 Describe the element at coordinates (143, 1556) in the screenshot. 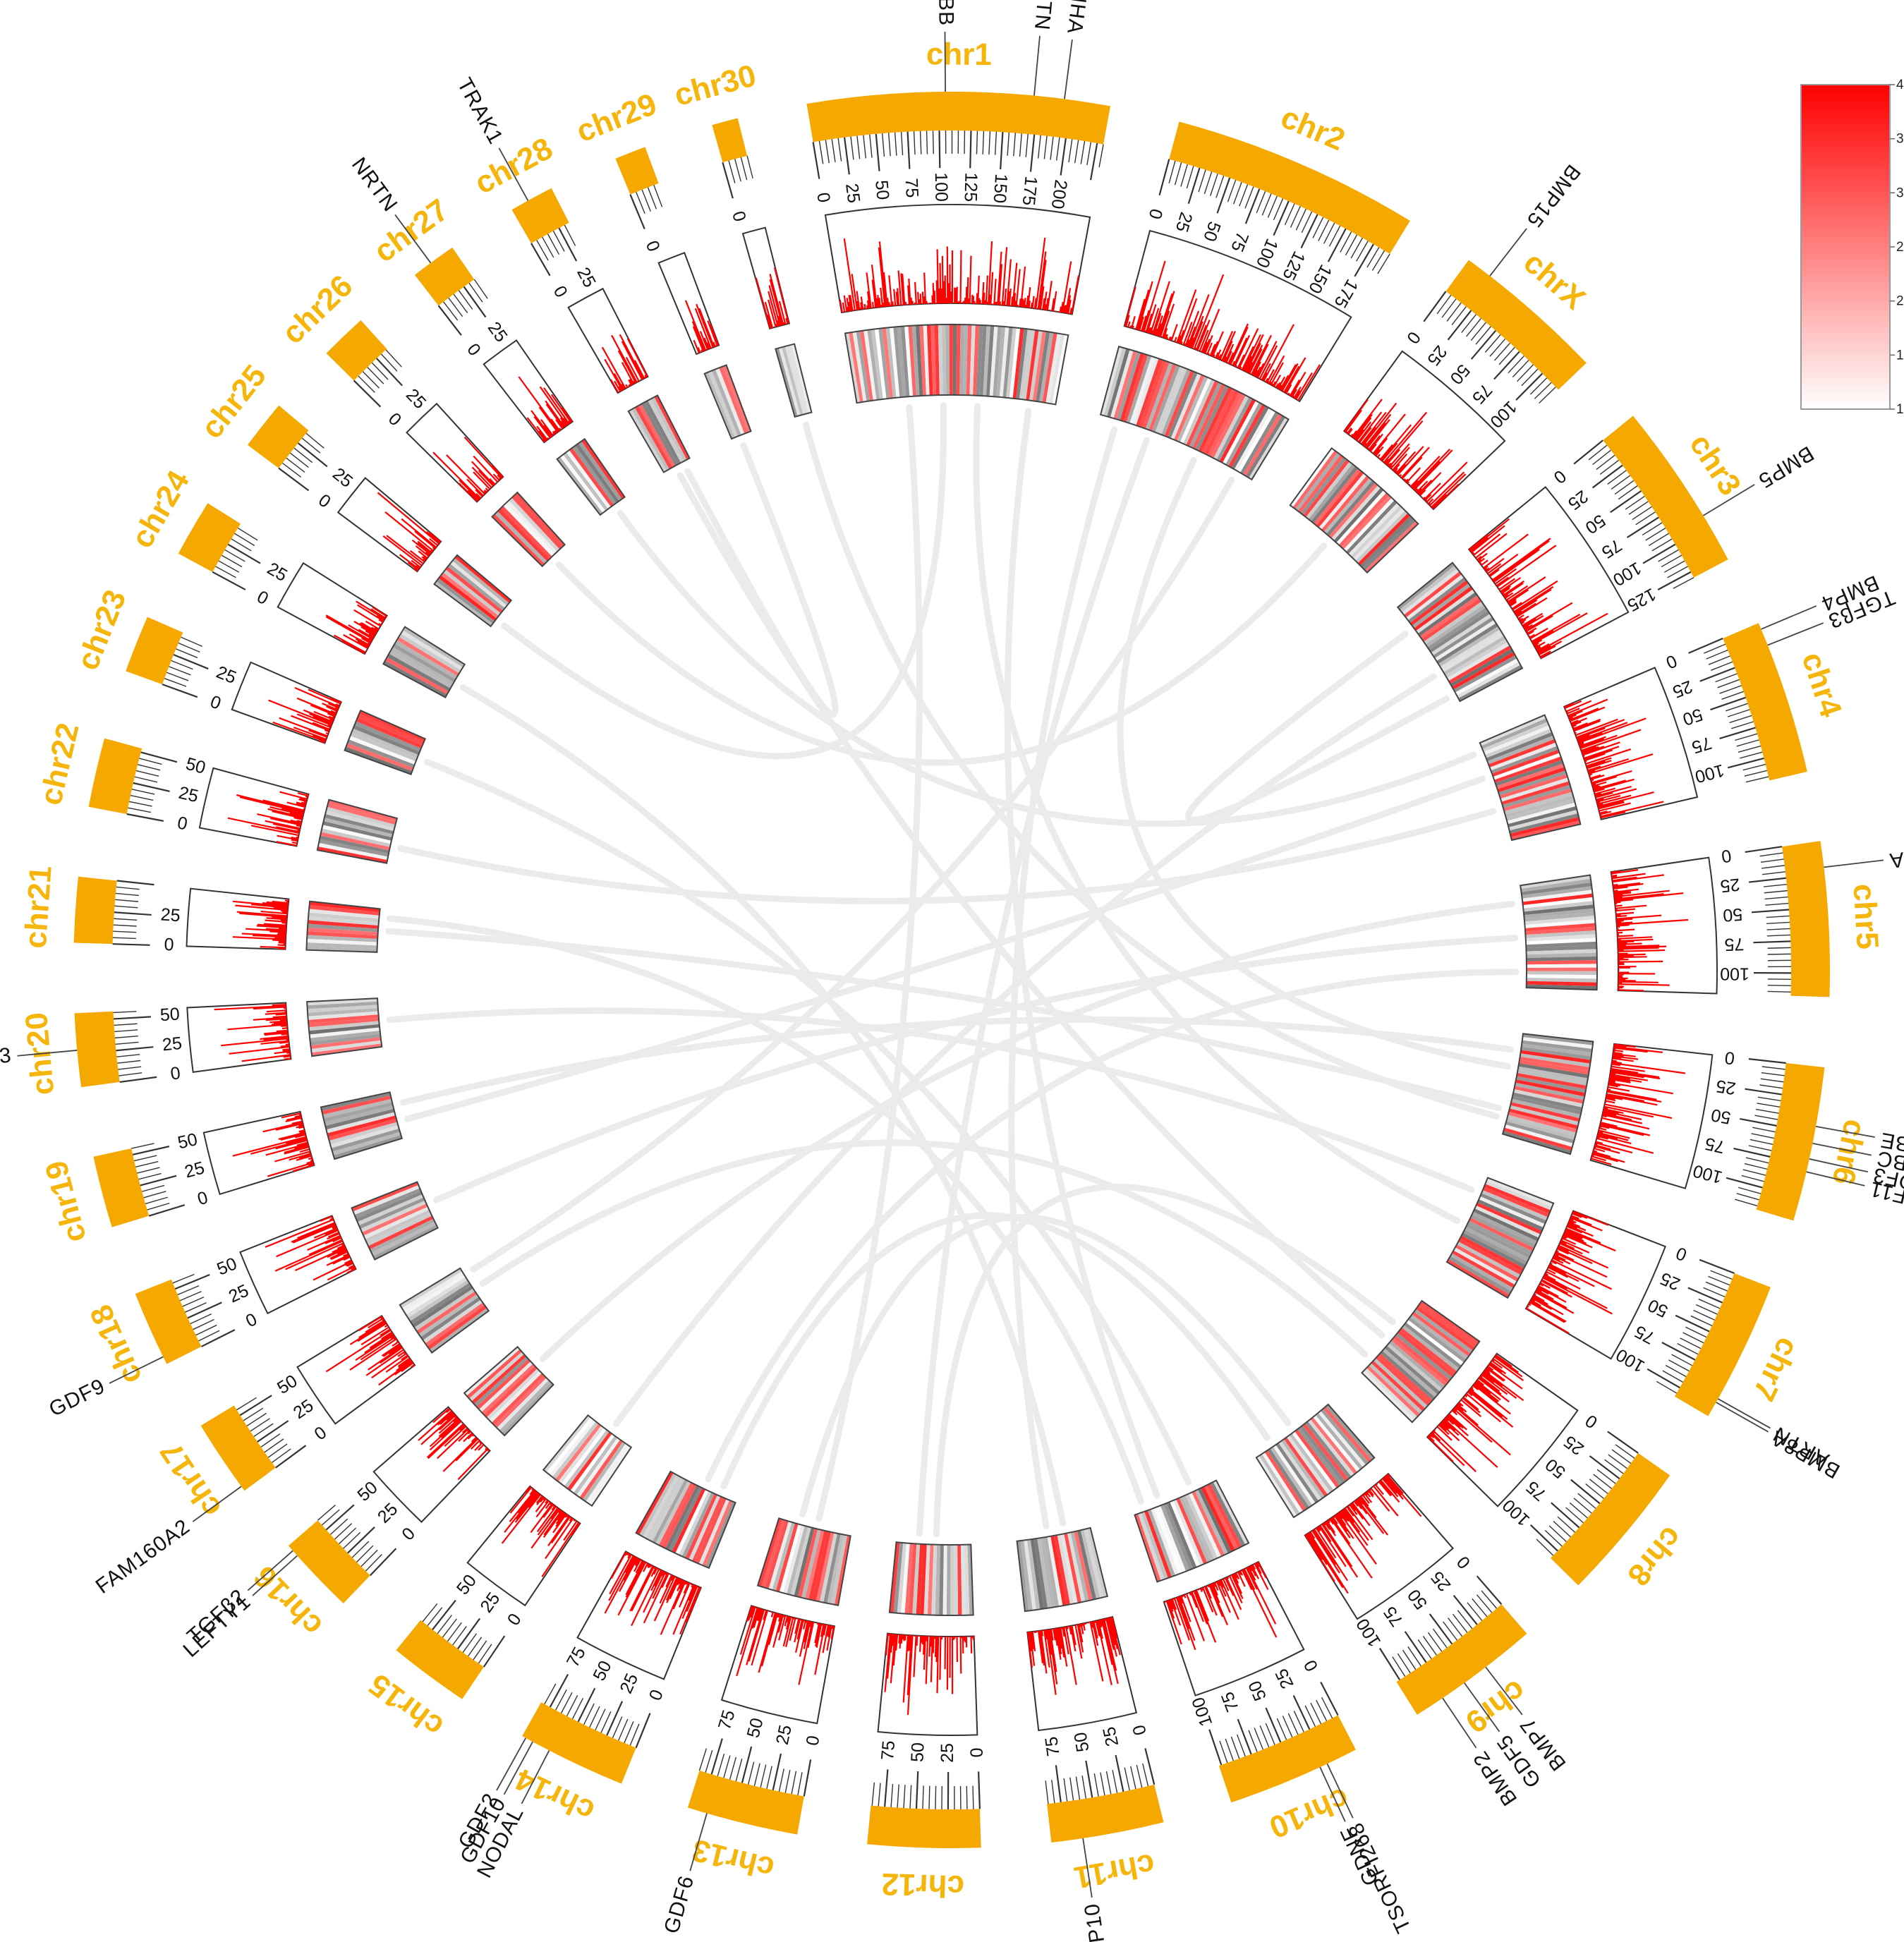

I see `gene-label: FAM160A2` at that location.